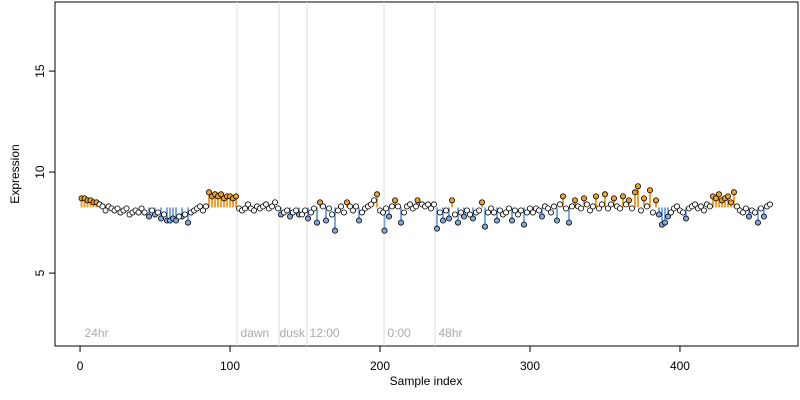  I want to click on y-tick-label: 5, so click(40, 272).